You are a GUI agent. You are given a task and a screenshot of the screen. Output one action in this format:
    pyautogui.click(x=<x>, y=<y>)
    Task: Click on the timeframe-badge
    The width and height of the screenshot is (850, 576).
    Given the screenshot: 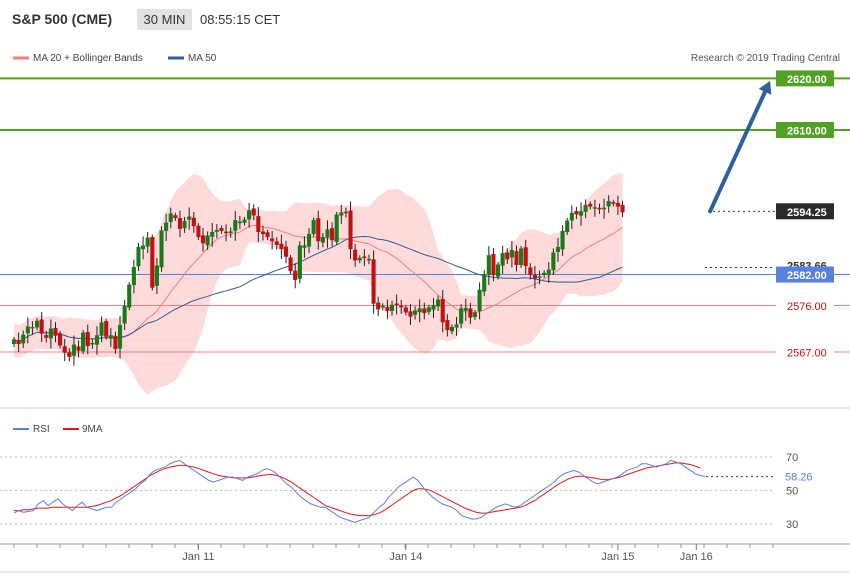 What is the action you would take?
    pyautogui.click(x=164, y=19)
    